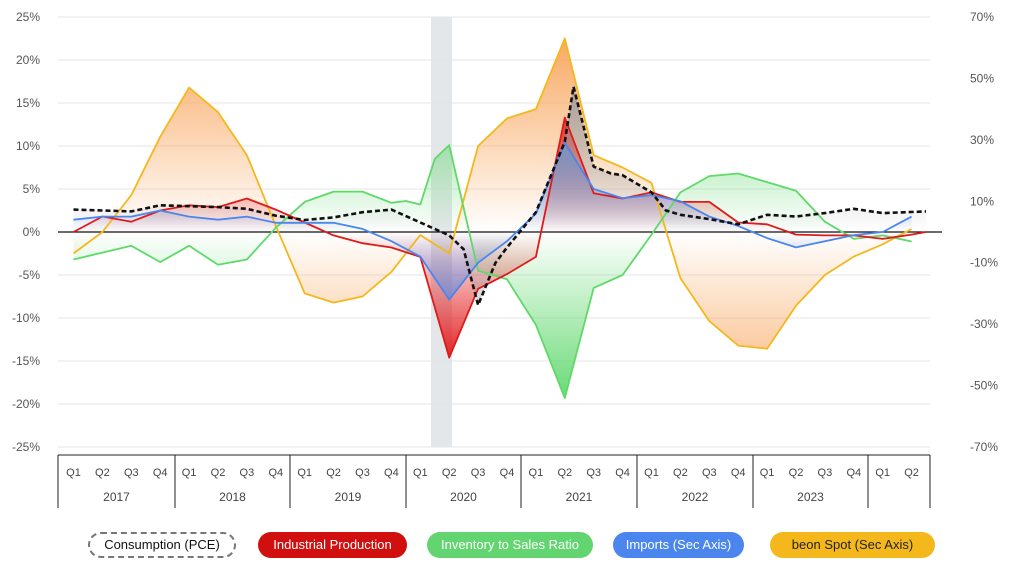 The image size is (1024, 575). What do you see at coordinates (162, 545) in the screenshot?
I see `legend-item-consumption: Consumption (PCE)` at bounding box center [162, 545].